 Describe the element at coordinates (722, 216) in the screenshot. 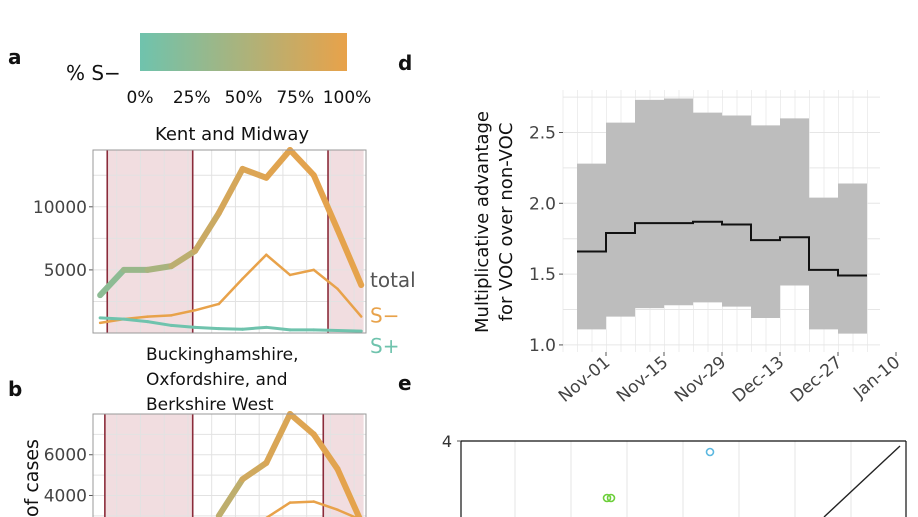

I see `confidence-band` at that location.